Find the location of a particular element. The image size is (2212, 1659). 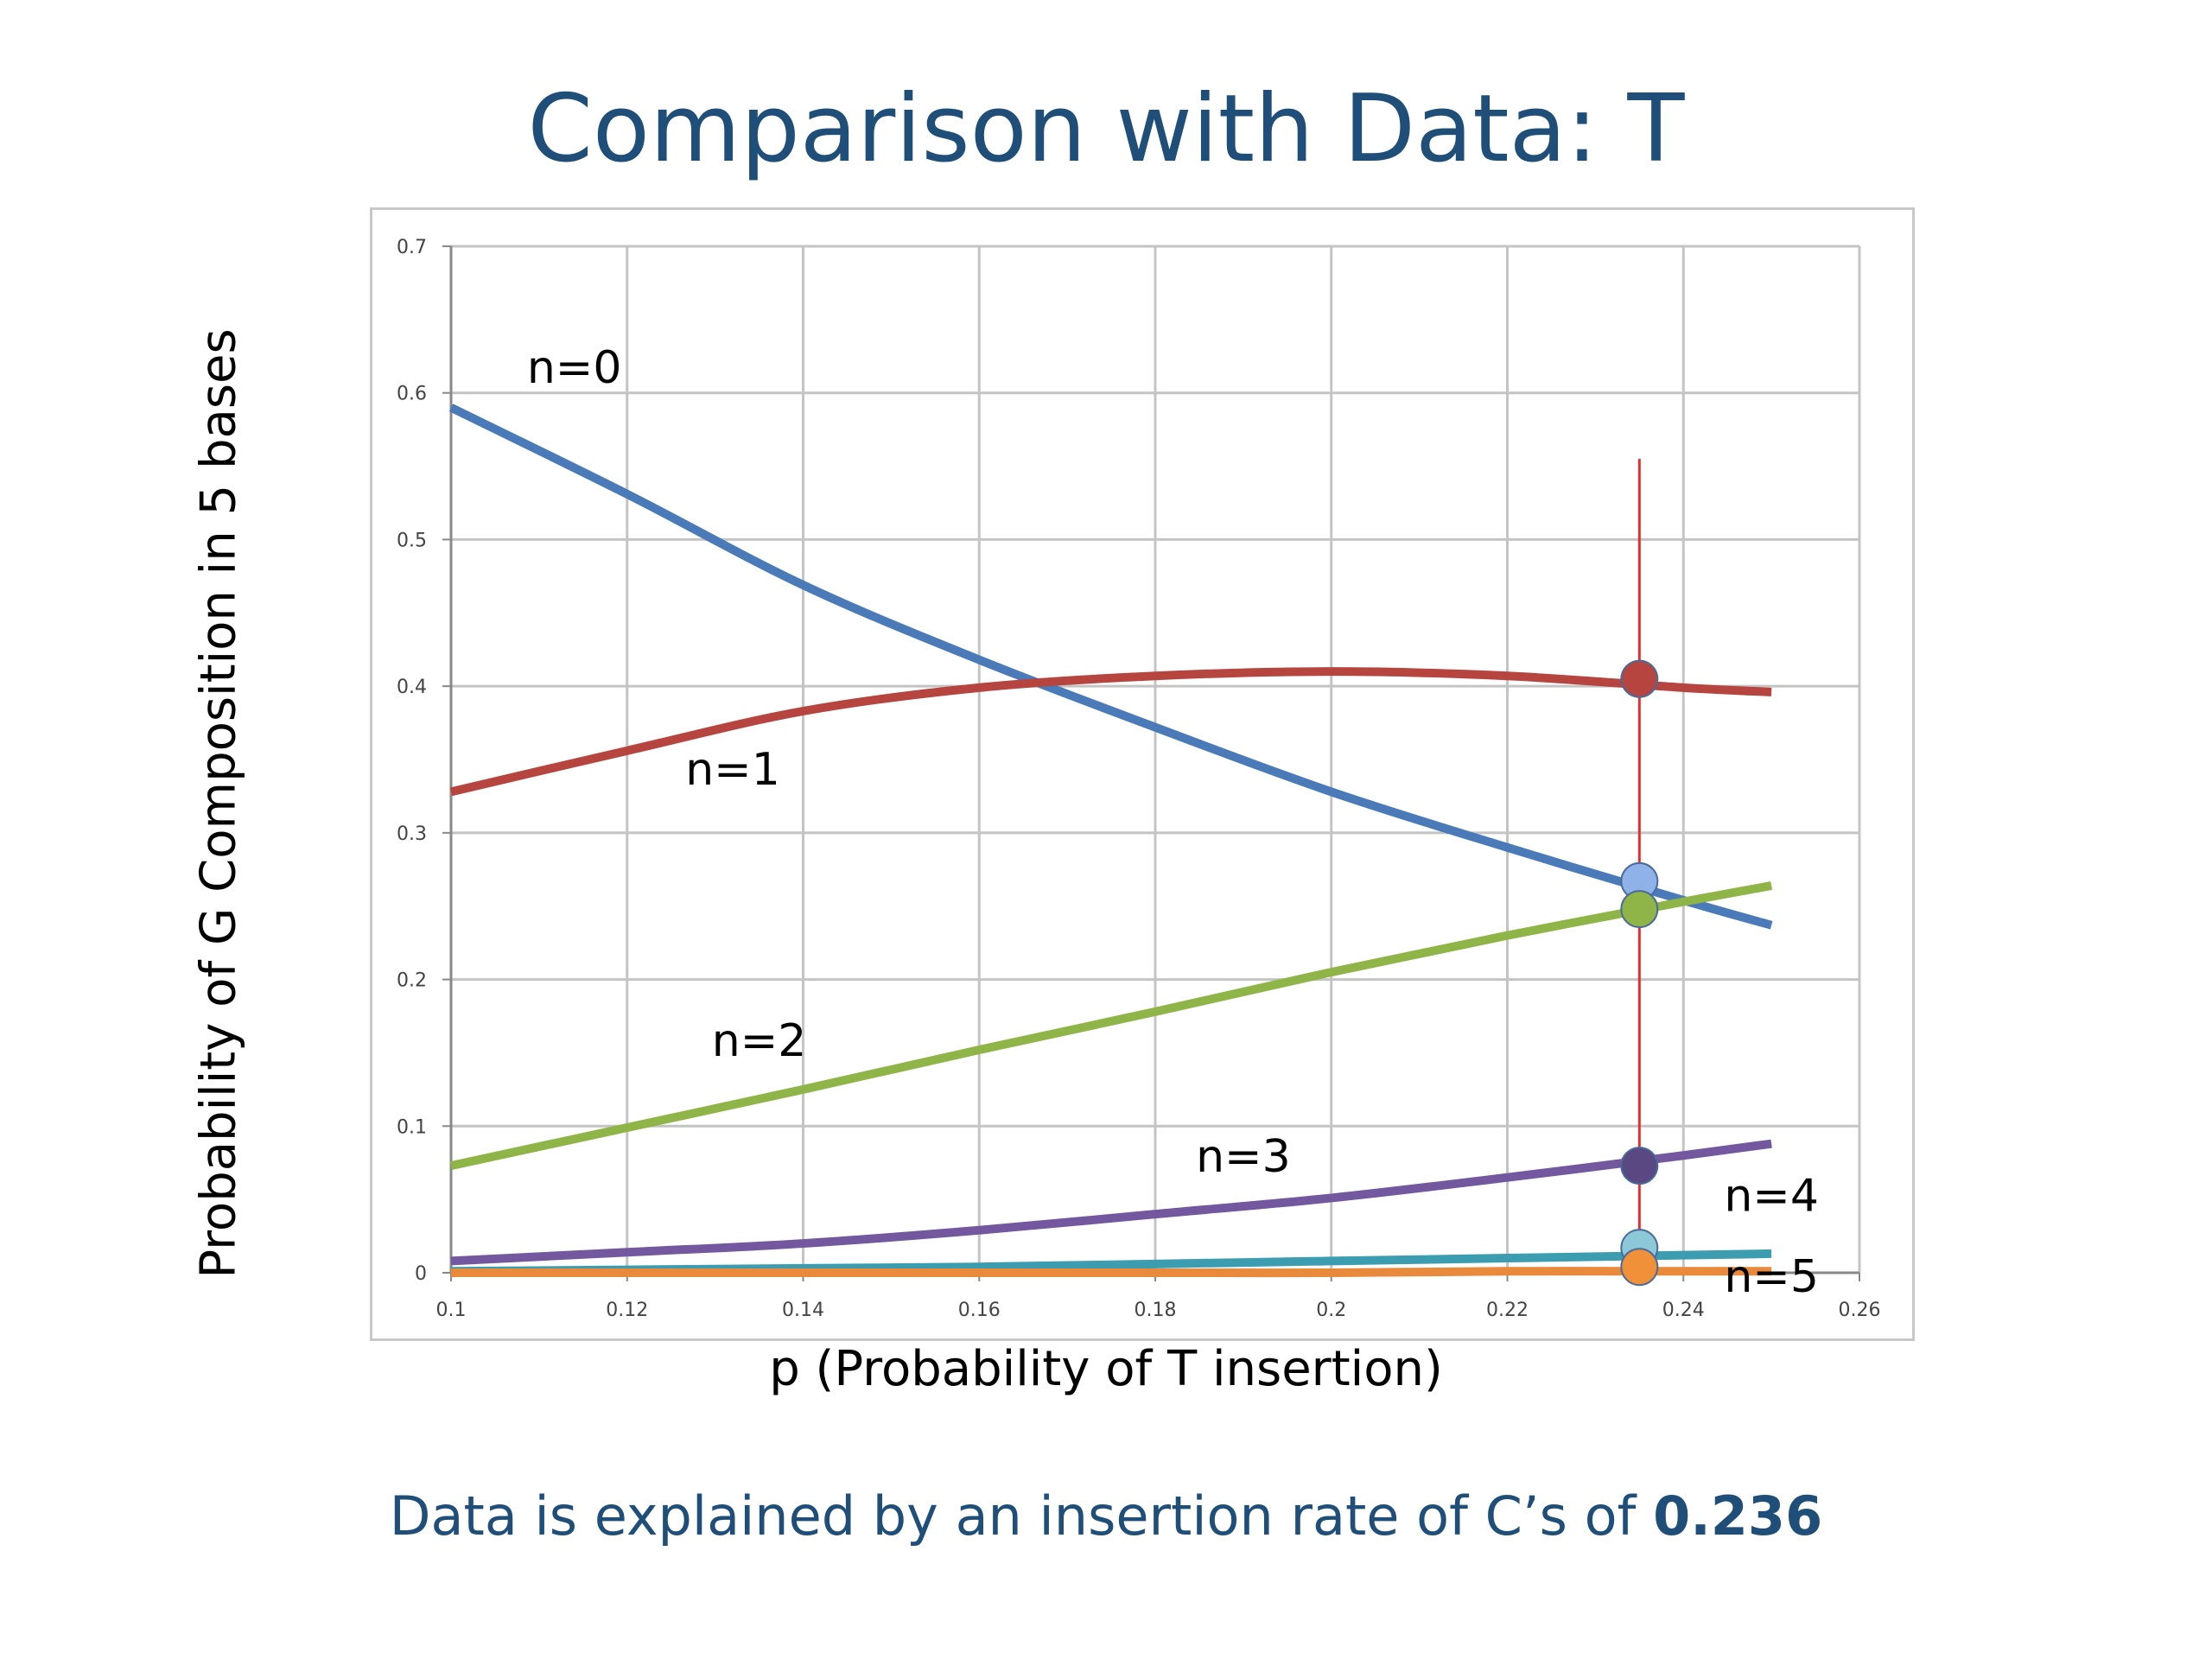

series-label-n0: n=0 is located at coordinates (574, 368).